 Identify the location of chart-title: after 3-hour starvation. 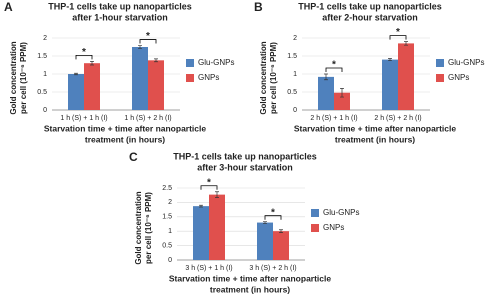
(245, 167).